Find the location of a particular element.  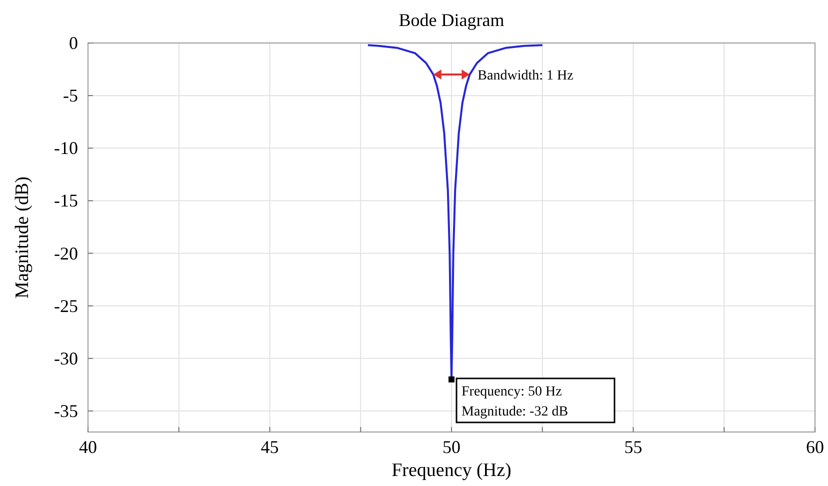

y-tick-label: -10 is located at coordinates (66, 148).